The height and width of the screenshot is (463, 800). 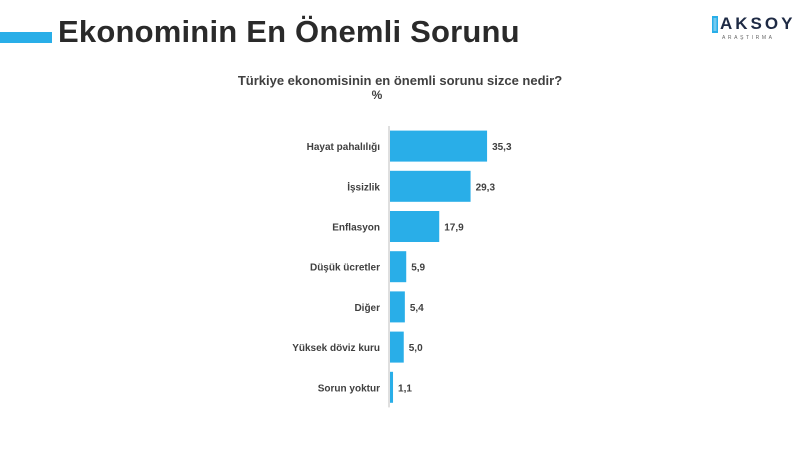 What do you see at coordinates (289, 31) in the screenshot?
I see `page-title: Ekonominin En Önemli Sorunu` at bounding box center [289, 31].